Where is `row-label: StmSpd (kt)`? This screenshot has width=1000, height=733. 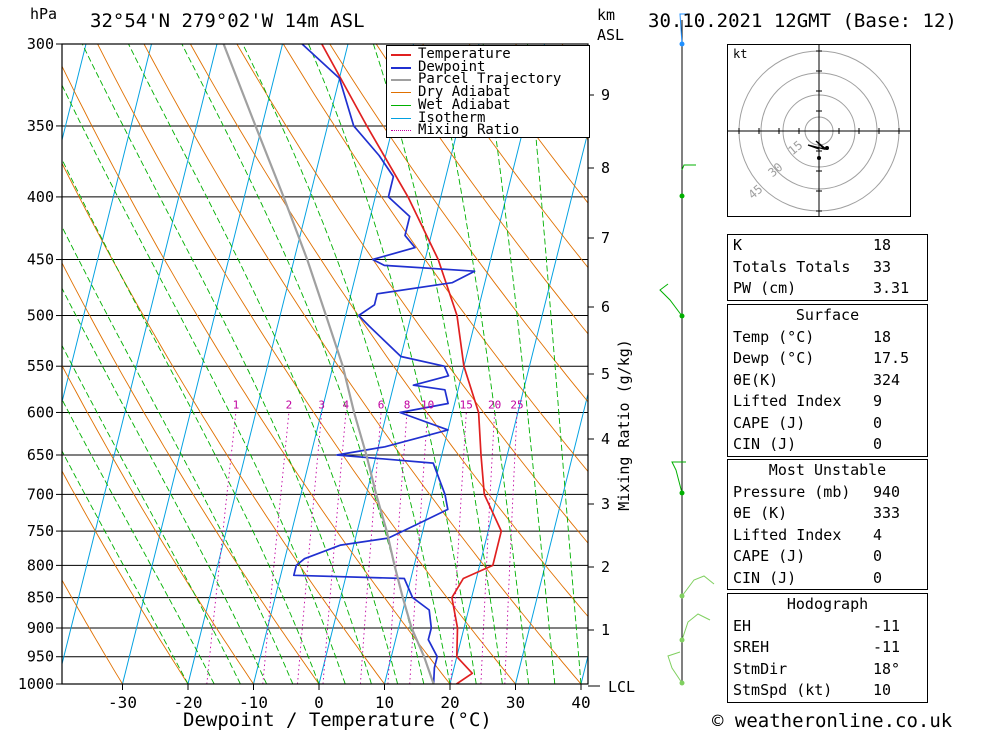 row-label: StmSpd (kt) is located at coordinates (783, 690).